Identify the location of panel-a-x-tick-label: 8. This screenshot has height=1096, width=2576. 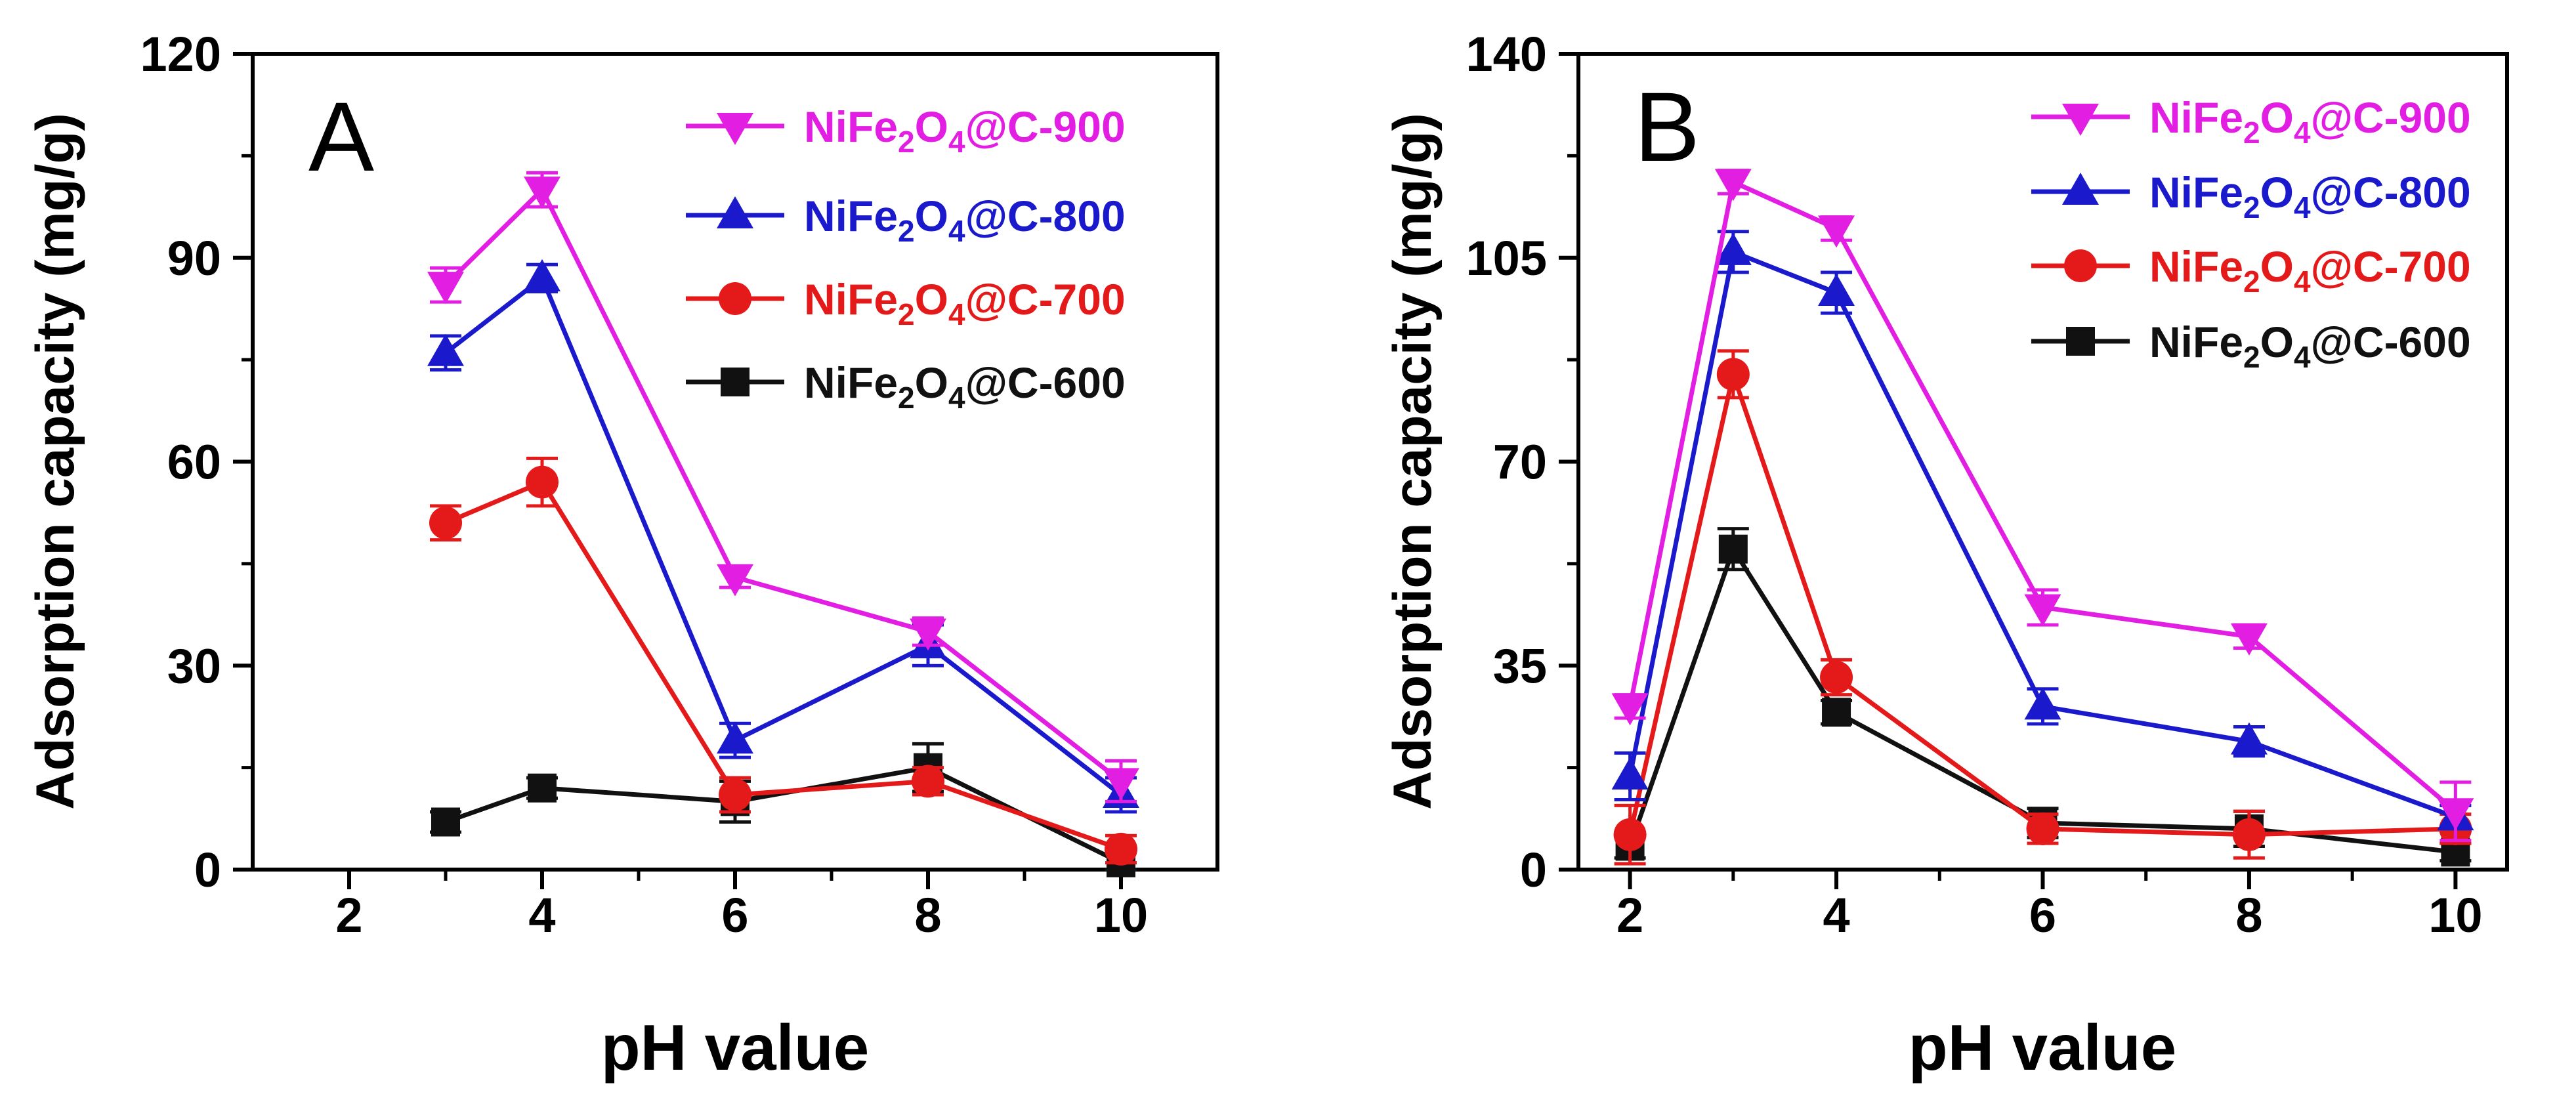
(927, 915).